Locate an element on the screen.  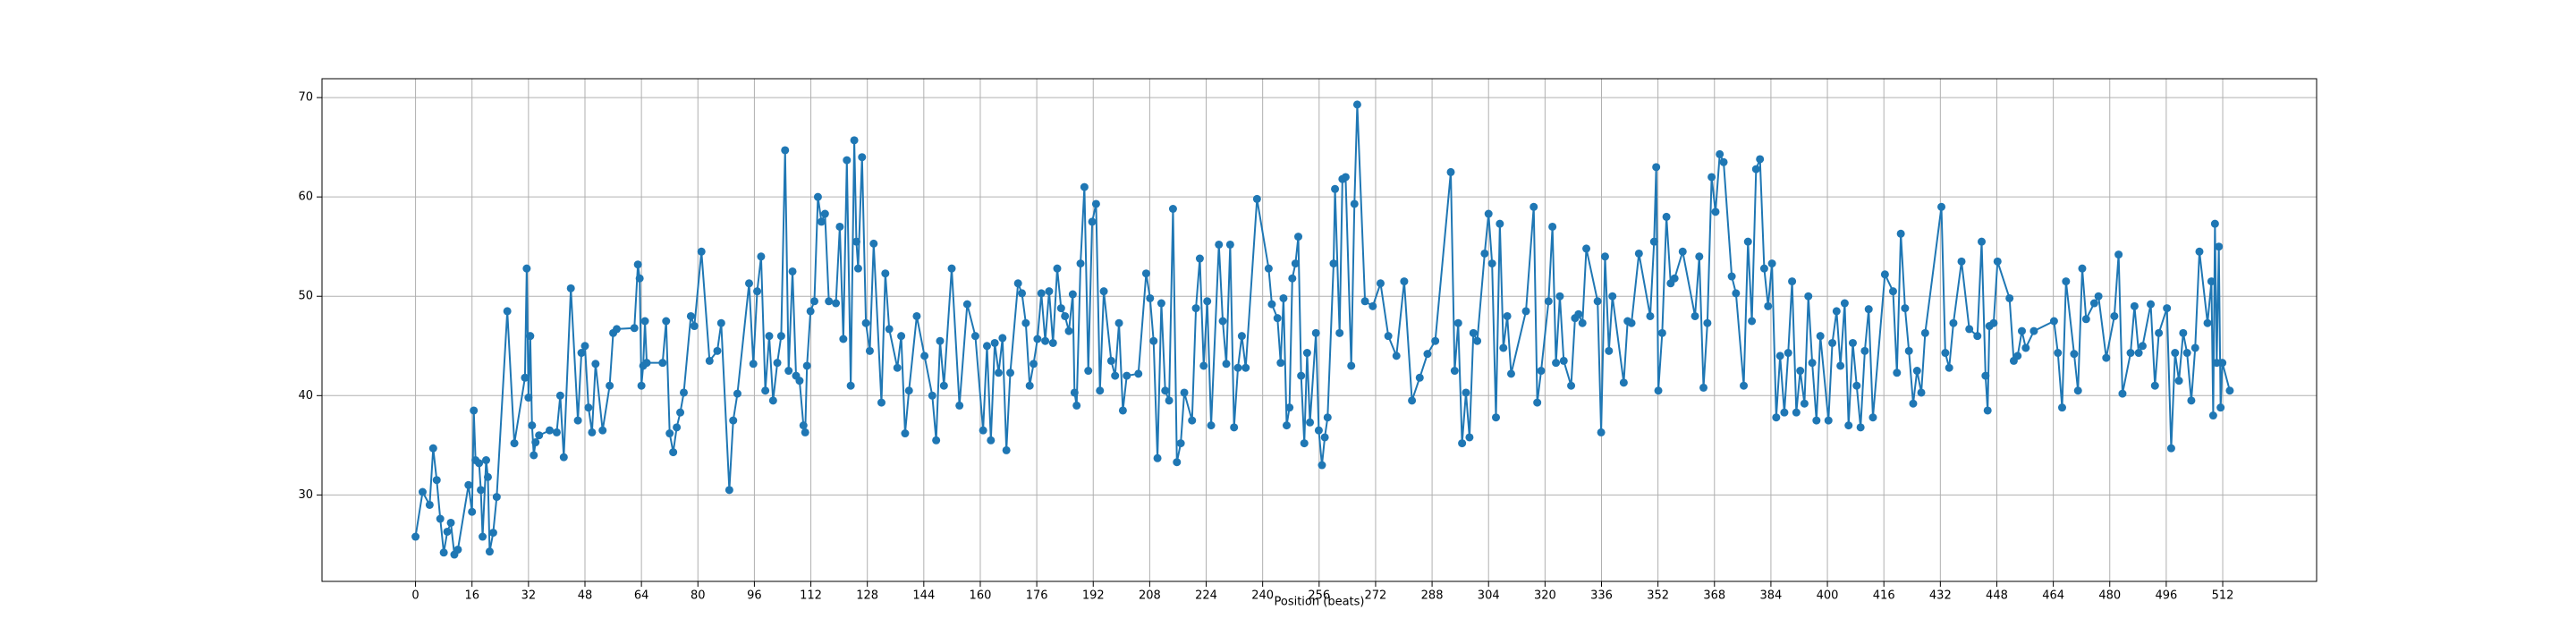
x-tick-label: 320 is located at coordinates (1545, 596).